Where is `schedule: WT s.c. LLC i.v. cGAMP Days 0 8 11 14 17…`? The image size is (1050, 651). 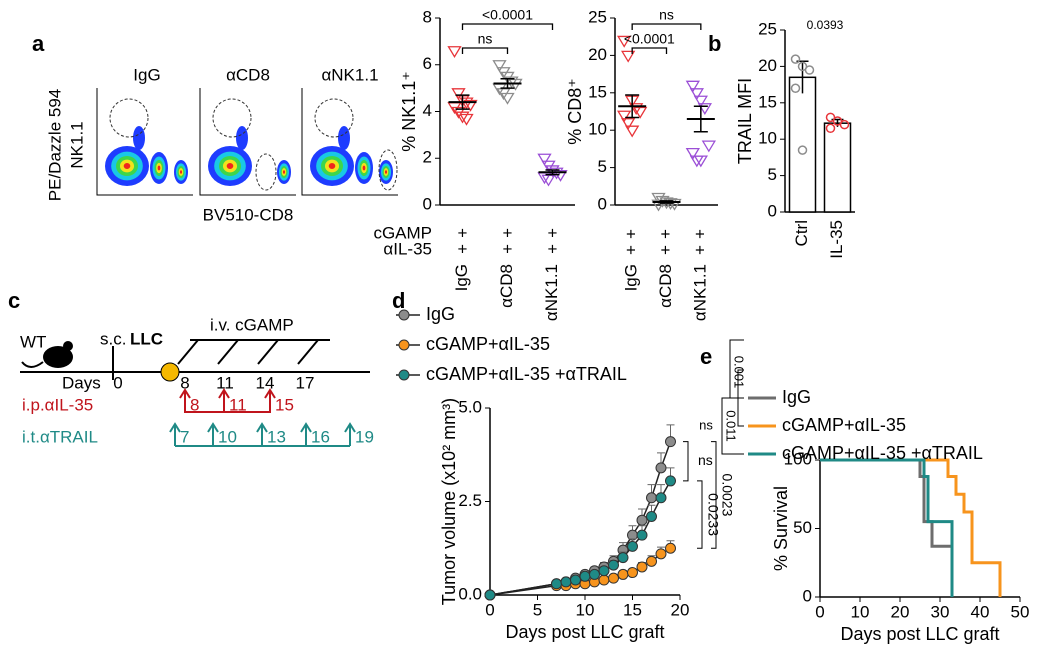 schedule: WT s.c. LLC i.v. cGAMP Days 0 8 11 14 17… is located at coordinates (195, 380).